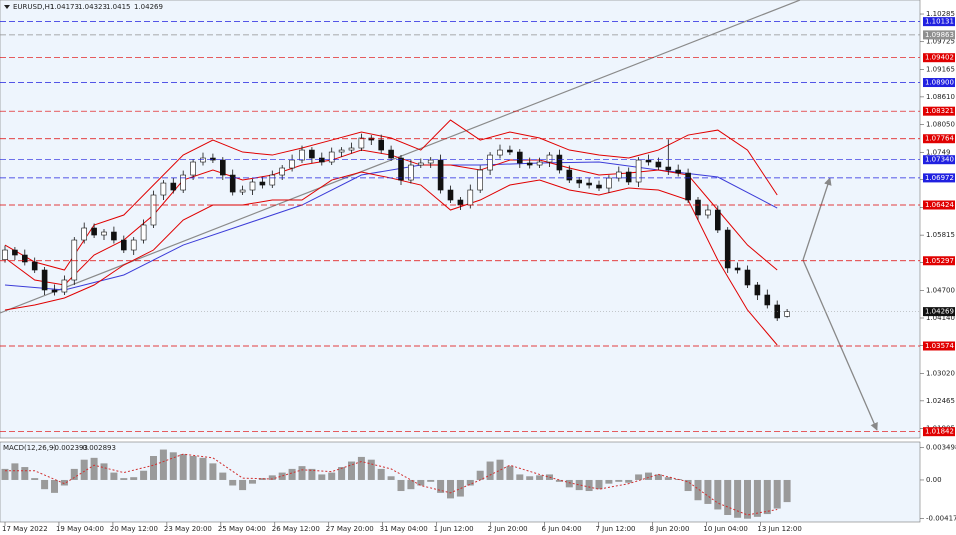 The height and width of the screenshot is (535, 956). Describe the element at coordinates (118, 7) in the screenshot. I see `header-low: 1.0415` at that location.